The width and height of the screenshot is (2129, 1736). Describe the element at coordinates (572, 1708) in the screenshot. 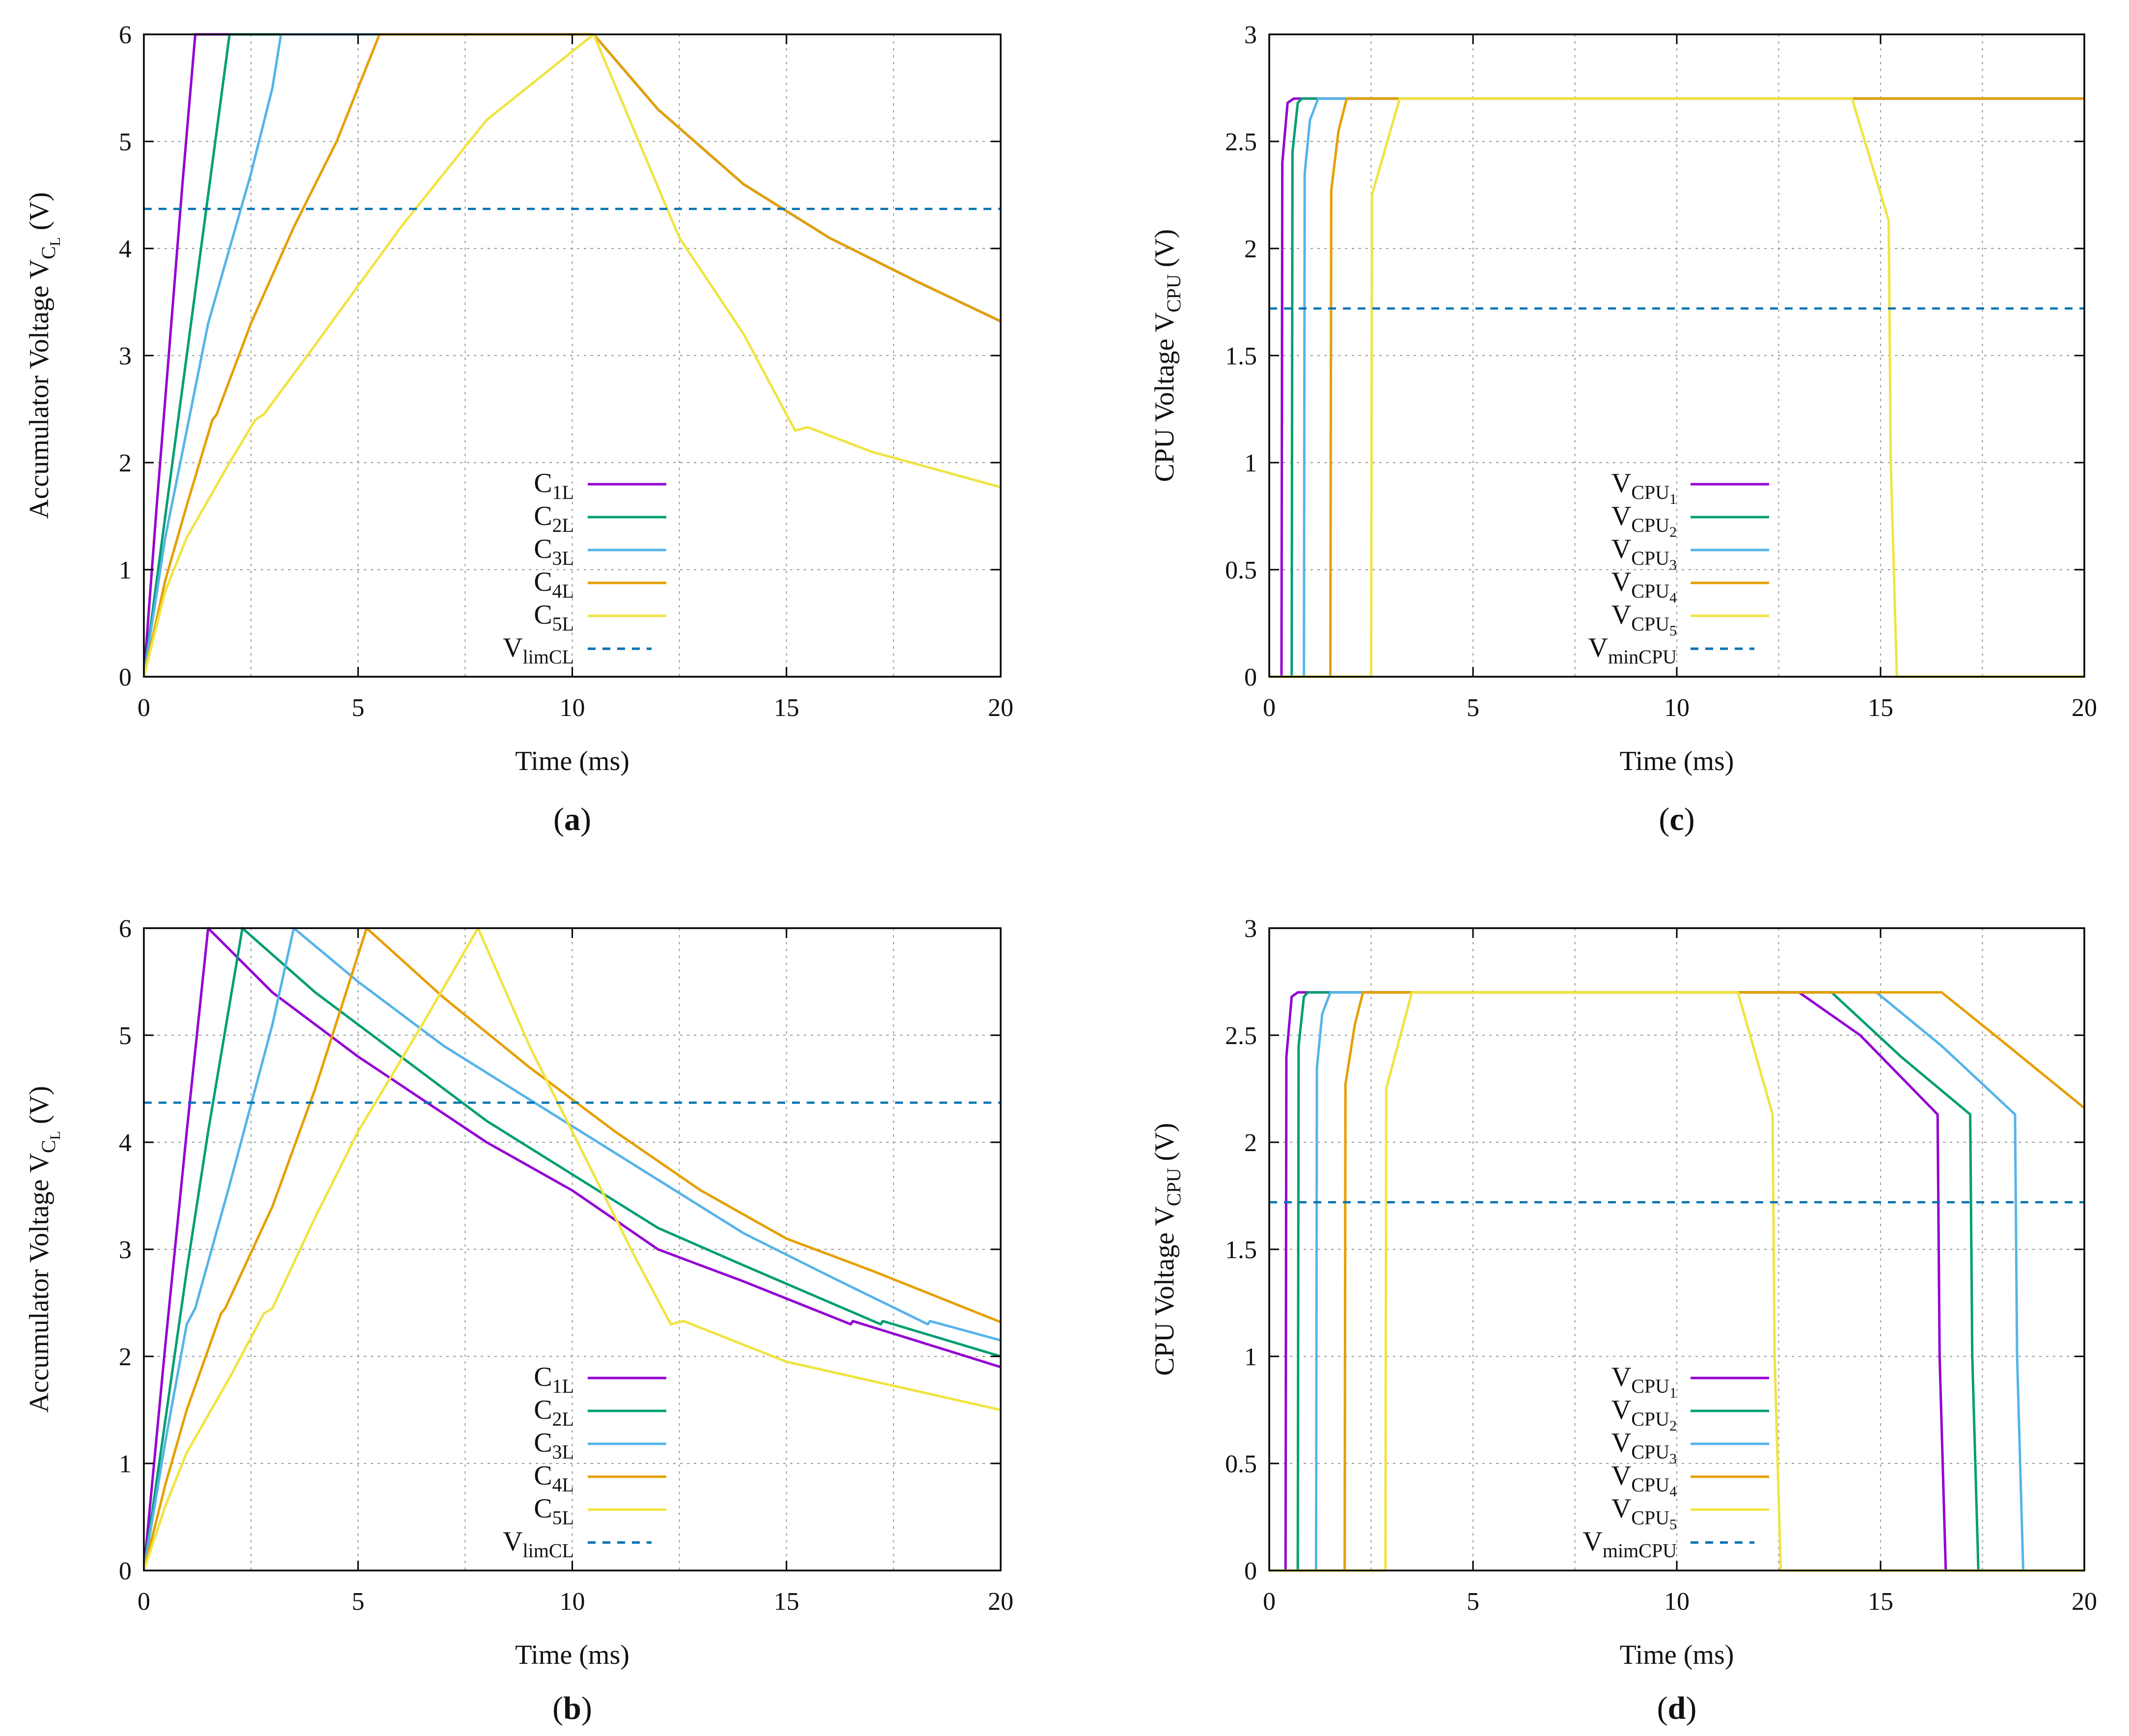

I see `panel-caption: (b)` at that location.